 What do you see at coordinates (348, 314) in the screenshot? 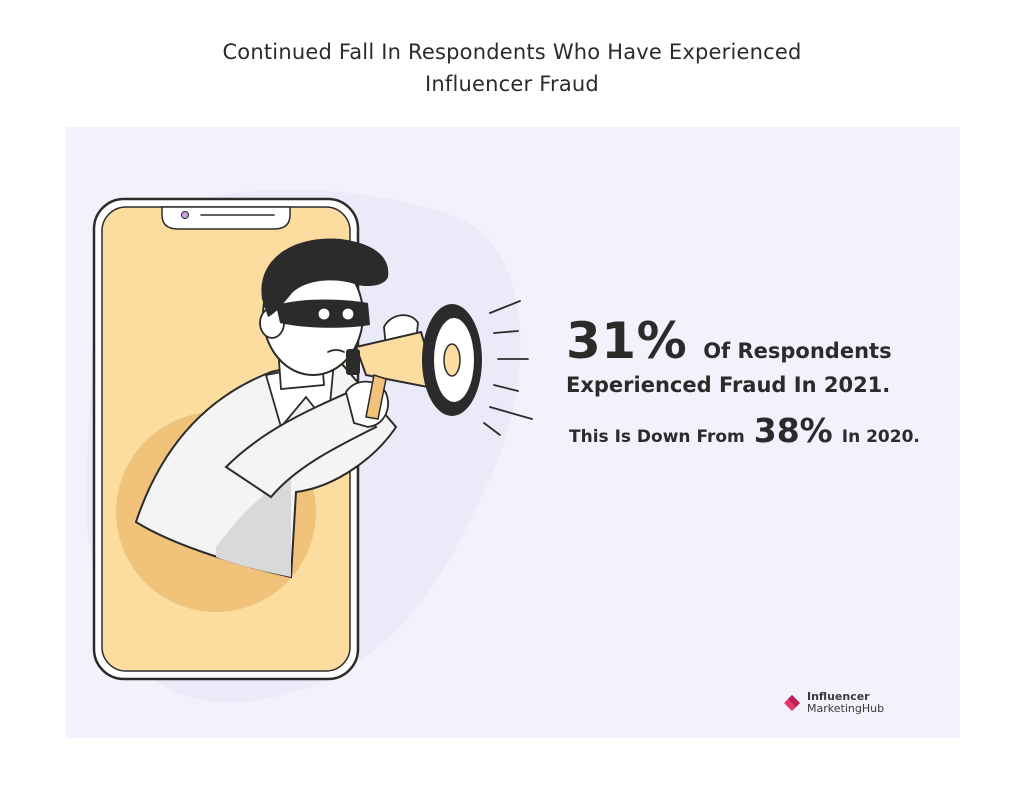
I see `eye-right` at bounding box center [348, 314].